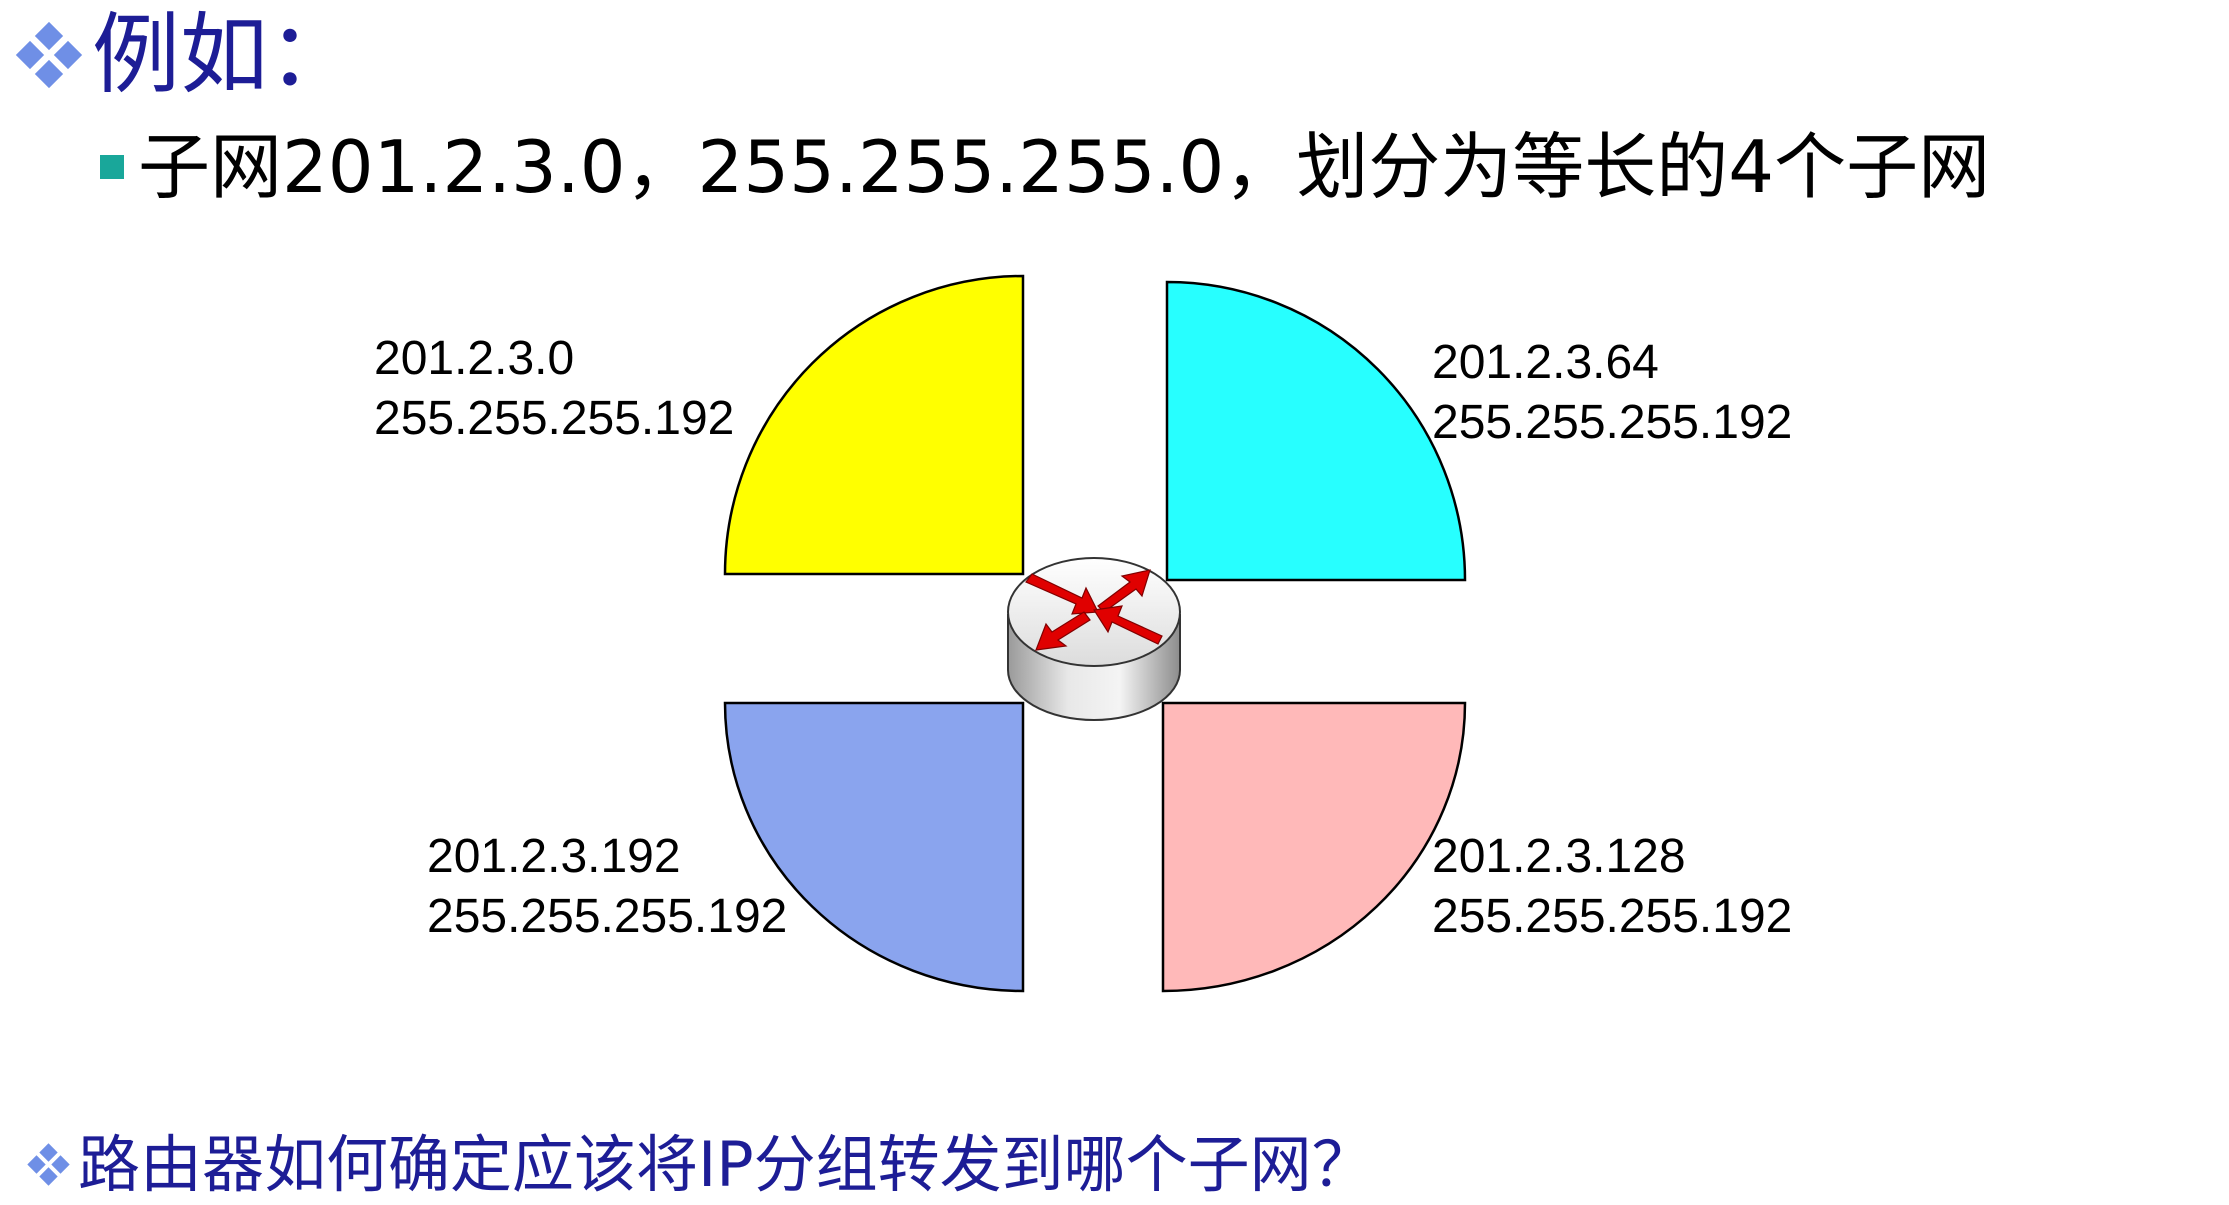 The width and height of the screenshot is (2229, 1205). Describe the element at coordinates (112, 167) in the screenshot. I see `square-bullet-icon` at that location.